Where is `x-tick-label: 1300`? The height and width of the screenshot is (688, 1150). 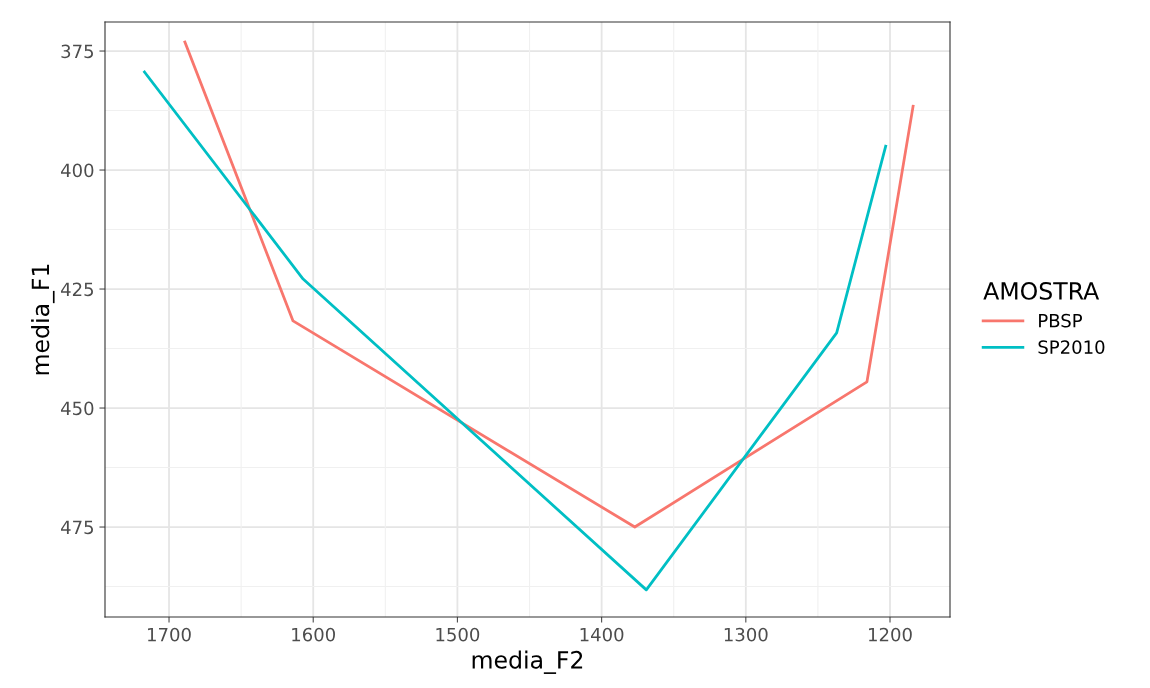
x-tick-label: 1300 is located at coordinates (746, 634).